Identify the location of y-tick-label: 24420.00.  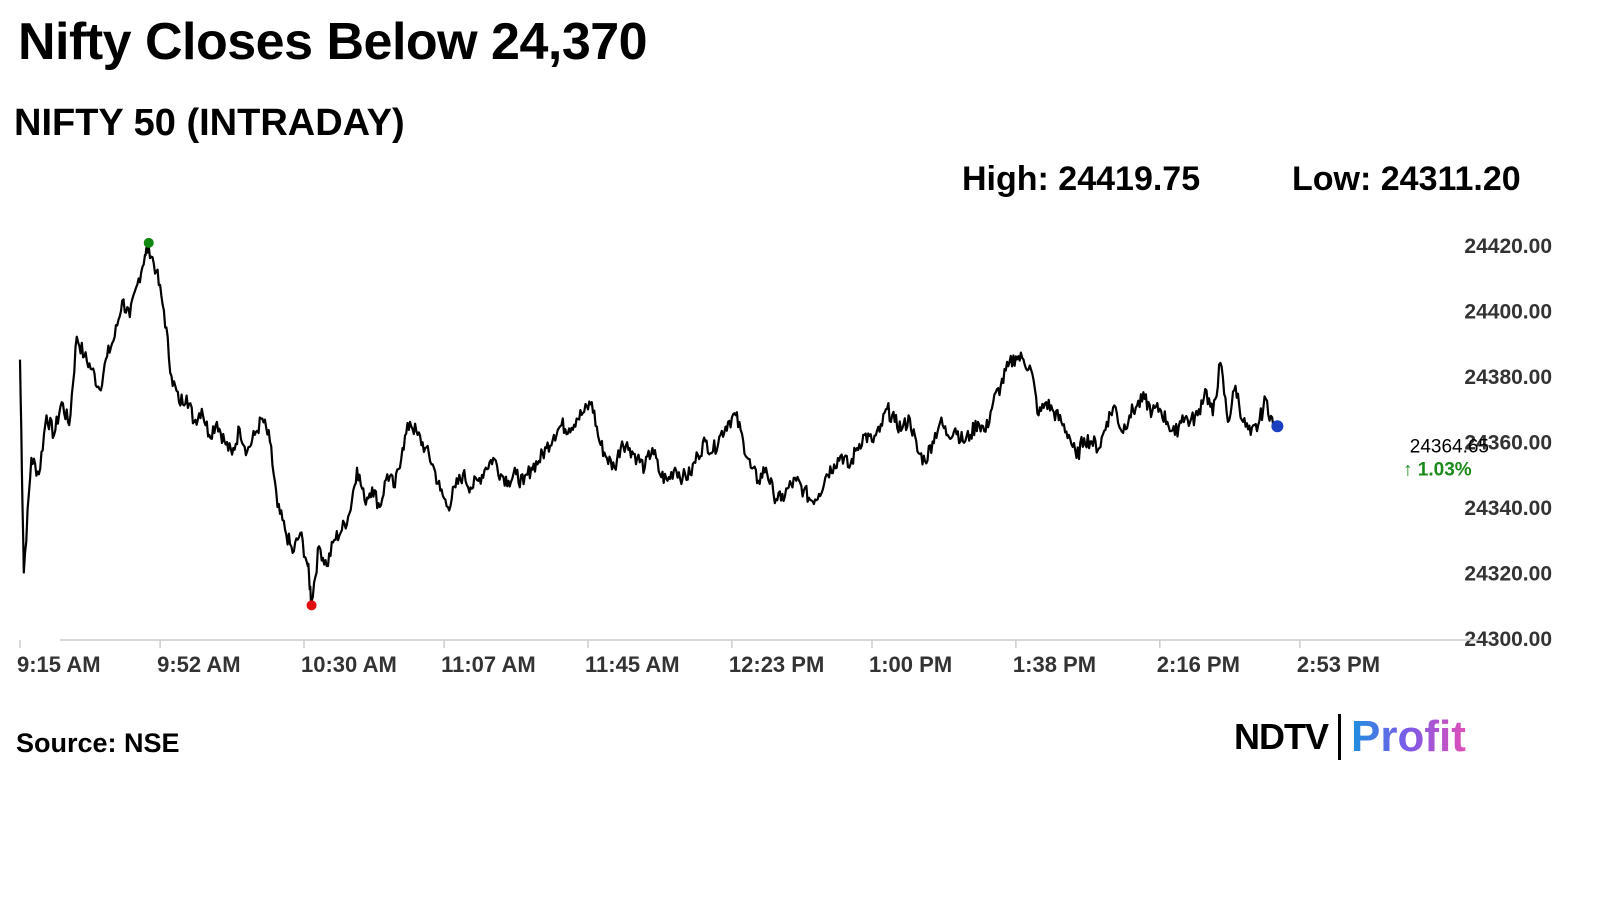
(1508, 246).